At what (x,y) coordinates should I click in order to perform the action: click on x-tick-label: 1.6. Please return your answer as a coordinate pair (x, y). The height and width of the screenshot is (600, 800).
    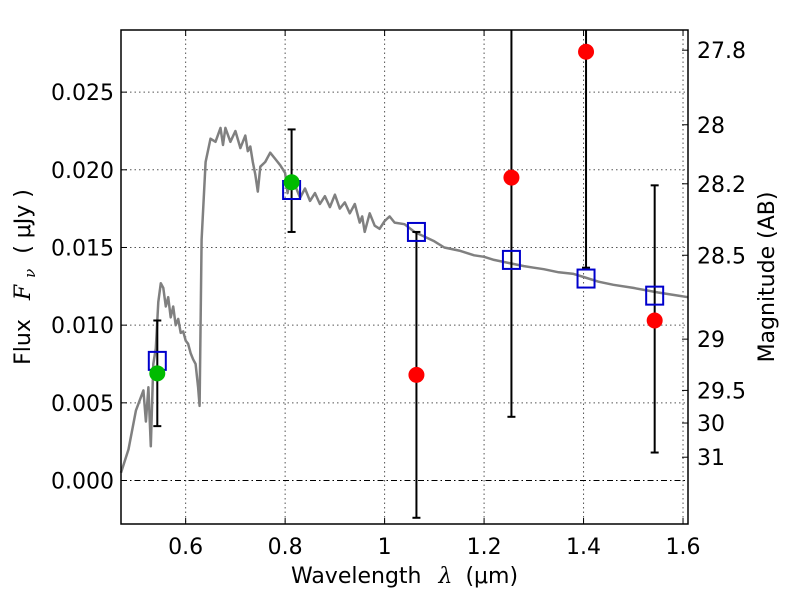
    Looking at the image, I should click on (683, 547).